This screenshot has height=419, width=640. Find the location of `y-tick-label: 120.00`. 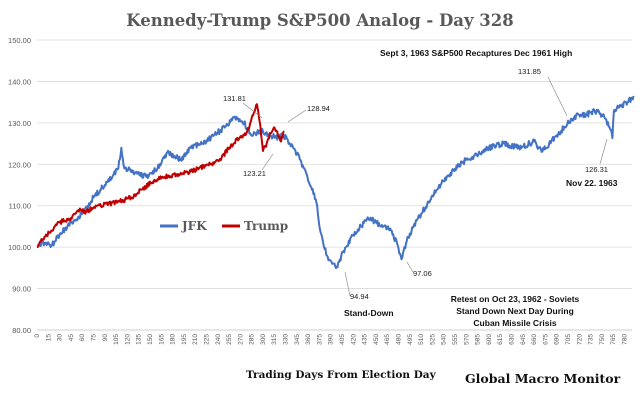

y-tick-label: 120.00 is located at coordinates (19, 164).